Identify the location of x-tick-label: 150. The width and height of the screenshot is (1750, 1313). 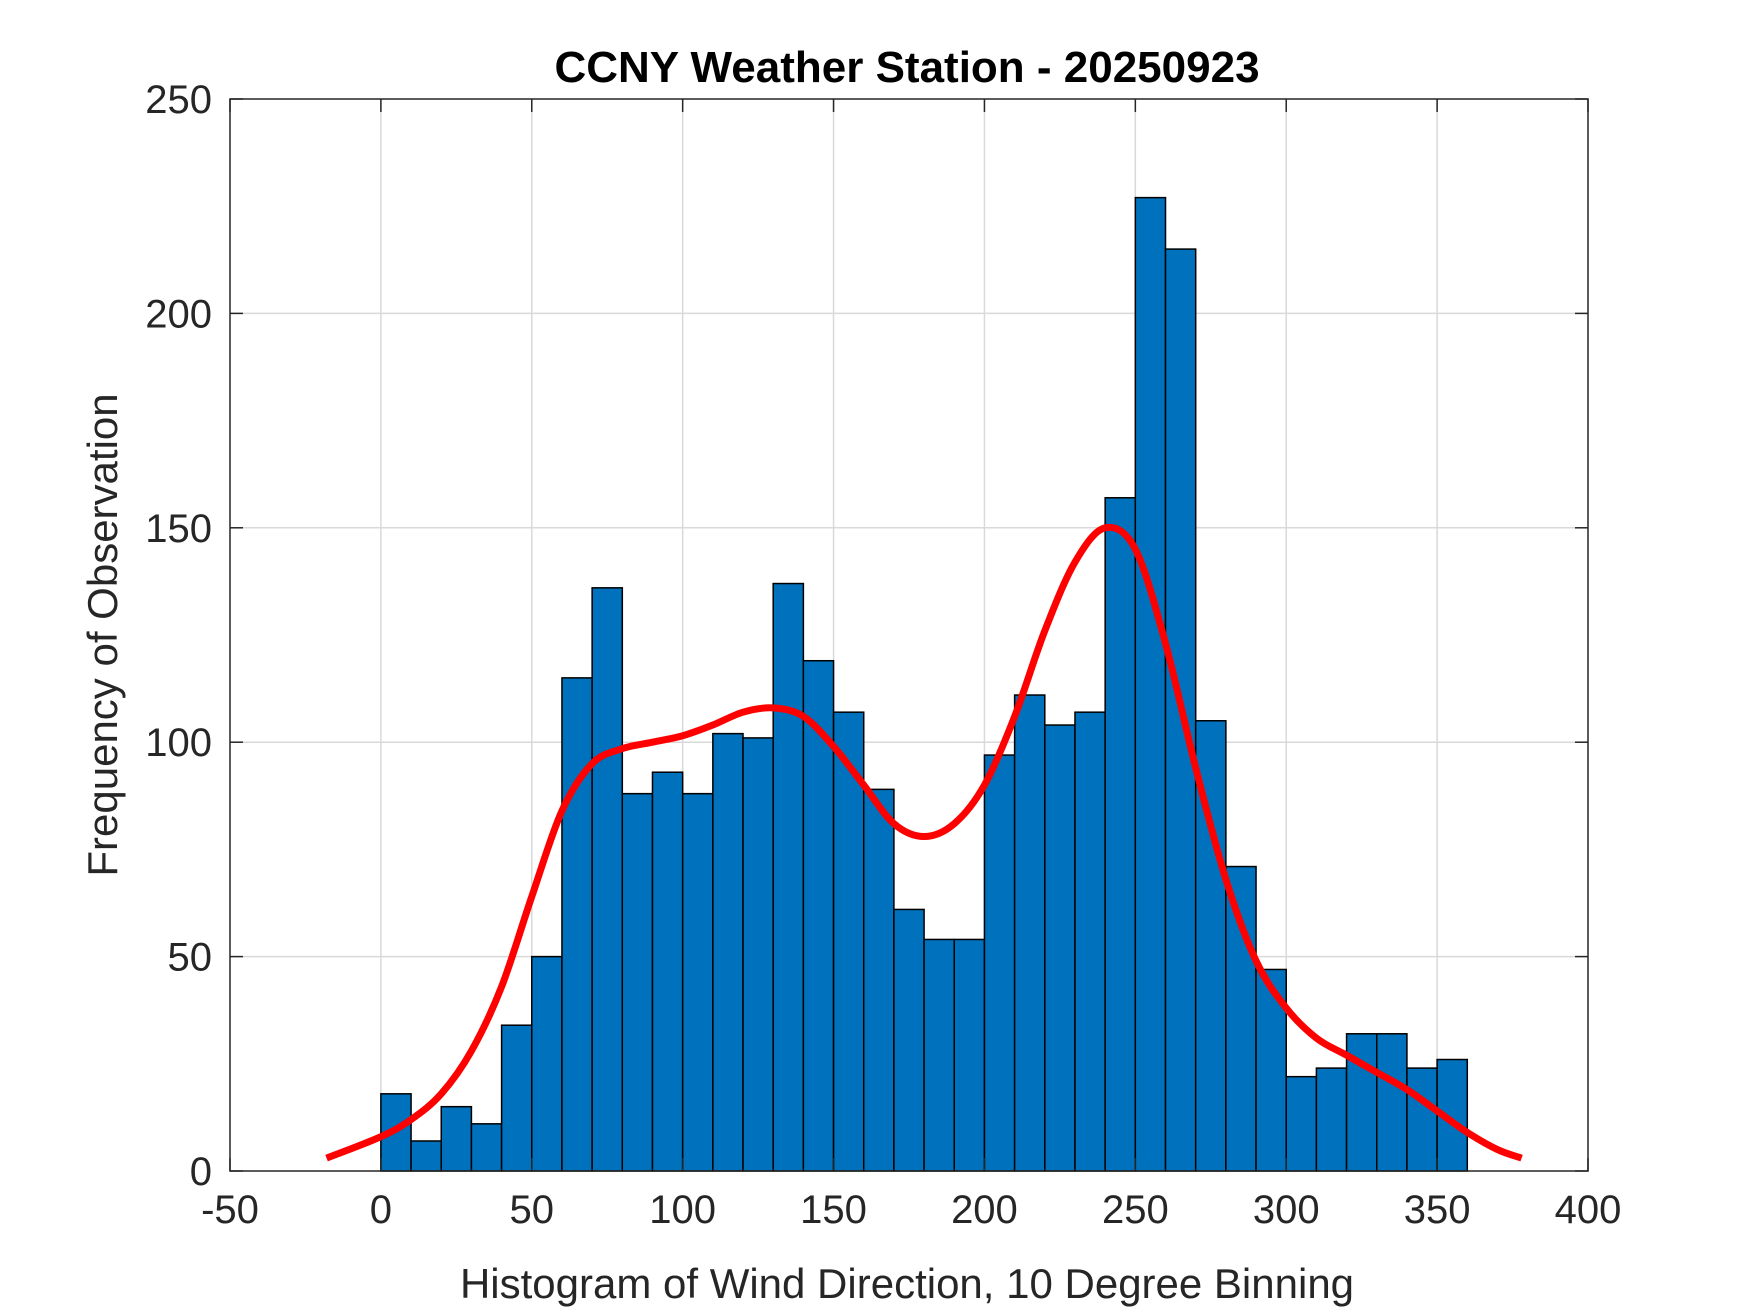
(833, 1210).